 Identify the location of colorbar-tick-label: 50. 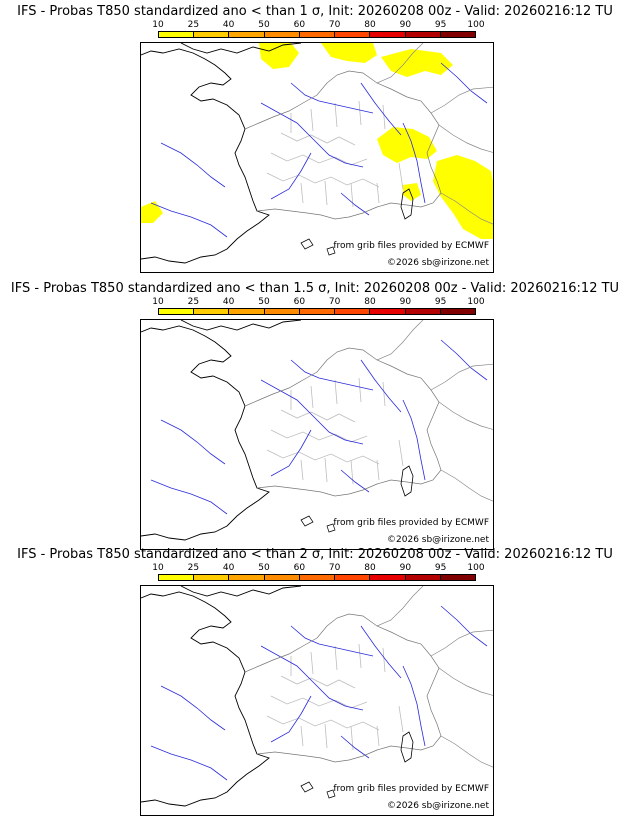
(264, 568).